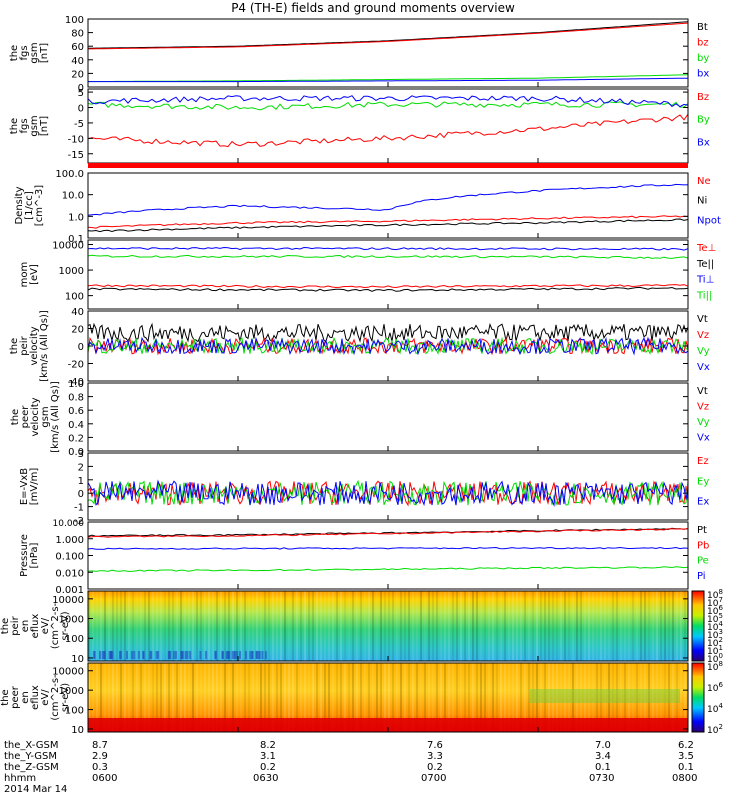 Image resolution: width=750 pixels, height=804 pixels. Describe the element at coordinates (34, 52) in the screenshot. I see `y-axis-label: gsm` at that location.